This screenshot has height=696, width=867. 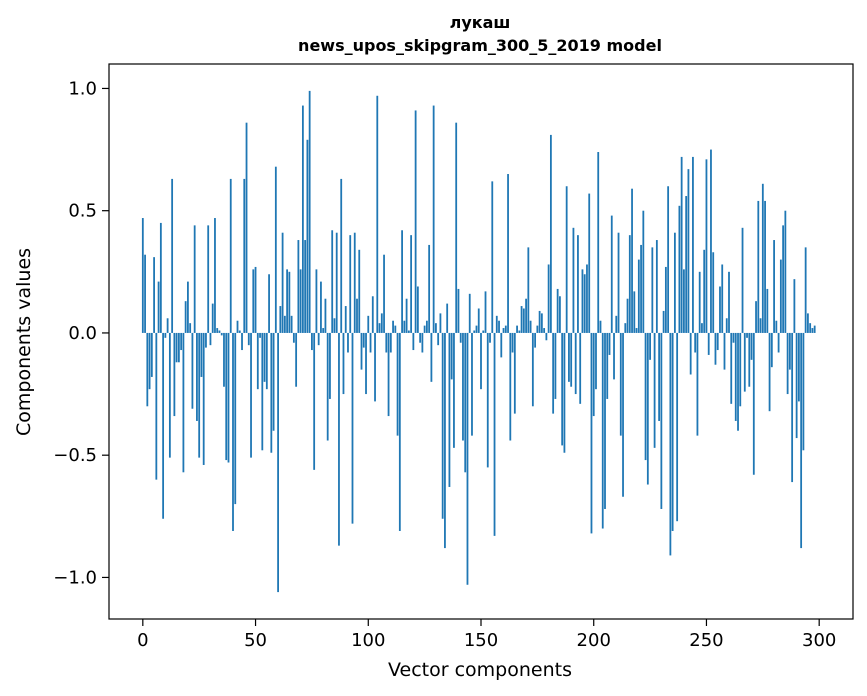 What do you see at coordinates (480, 22) in the screenshot?
I see `chart-title-line1: лукаш` at bounding box center [480, 22].